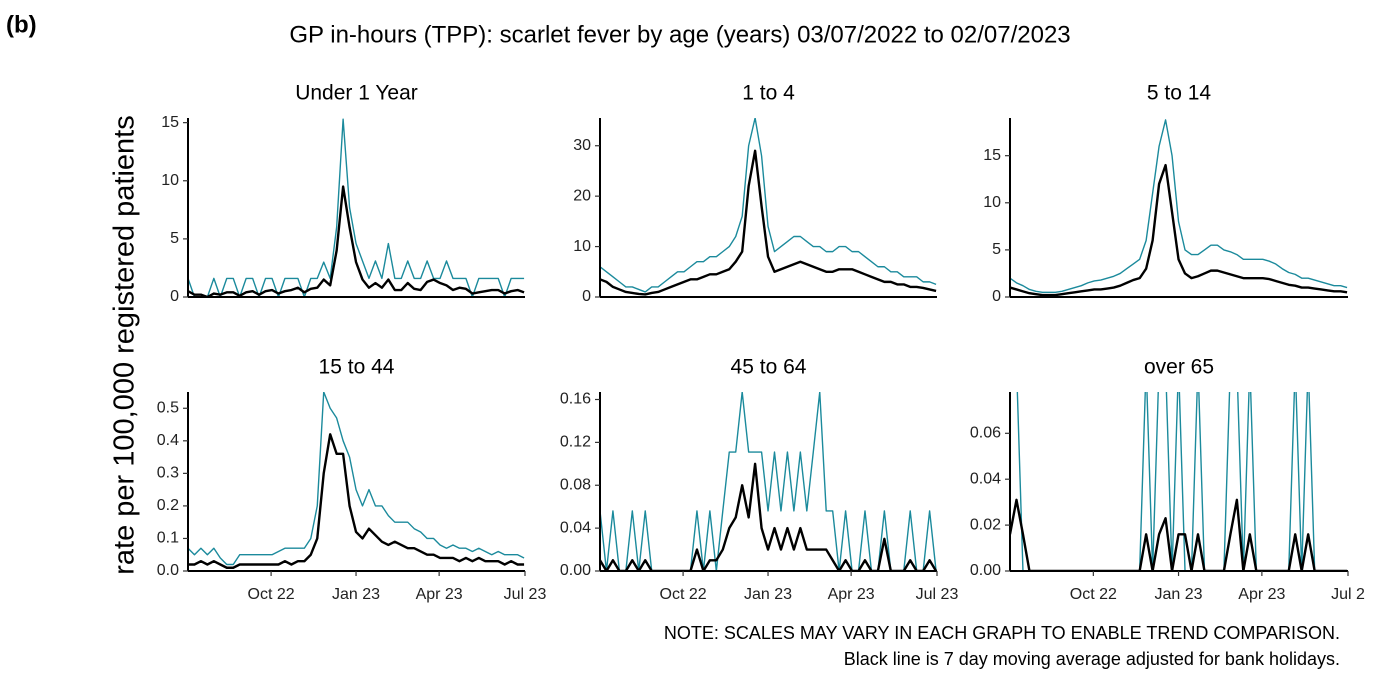 This screenshot has width=1378, height=675. Describe the element at coordinates (168, 505) in the screenshot. I see `y-tick-label: 0.2` at that location.